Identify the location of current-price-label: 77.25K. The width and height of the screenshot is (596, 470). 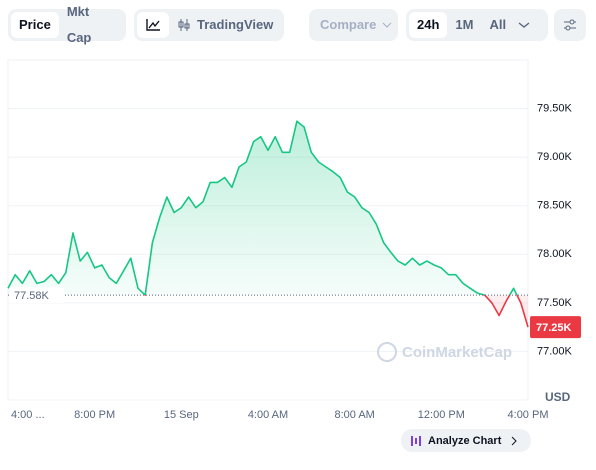
(554, 328).